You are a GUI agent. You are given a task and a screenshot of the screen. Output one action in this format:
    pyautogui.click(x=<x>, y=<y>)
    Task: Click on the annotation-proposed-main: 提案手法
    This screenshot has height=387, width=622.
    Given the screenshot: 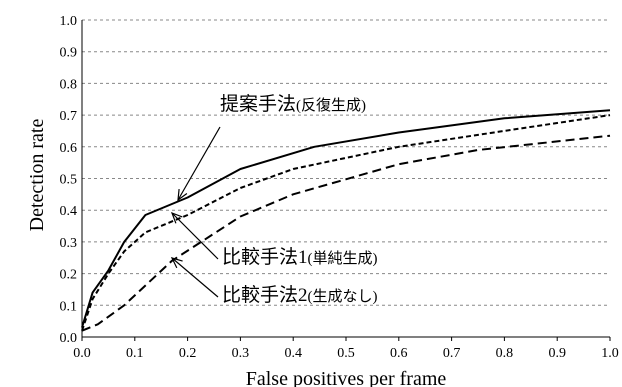 What is the action you would take?
    pyautogui.click(x=258, y=104)
    